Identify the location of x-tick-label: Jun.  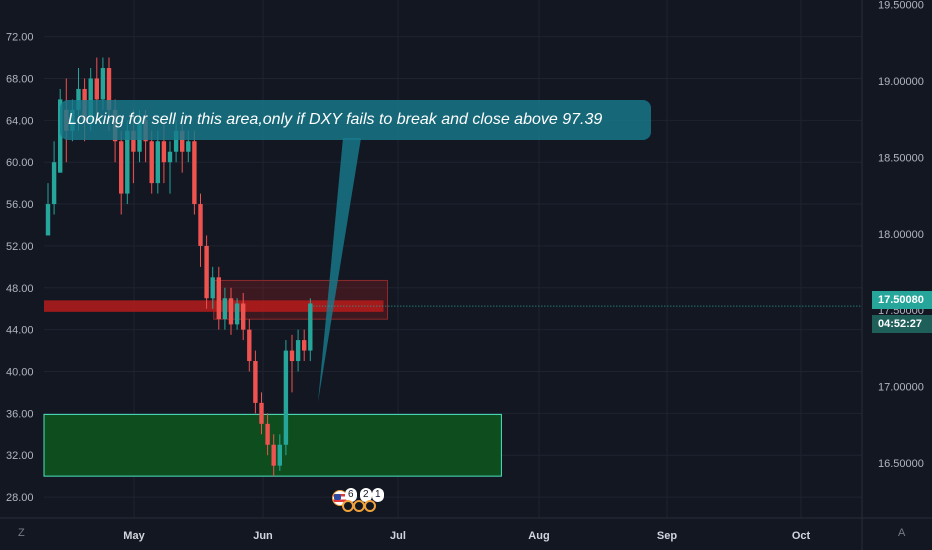
(263, 536).